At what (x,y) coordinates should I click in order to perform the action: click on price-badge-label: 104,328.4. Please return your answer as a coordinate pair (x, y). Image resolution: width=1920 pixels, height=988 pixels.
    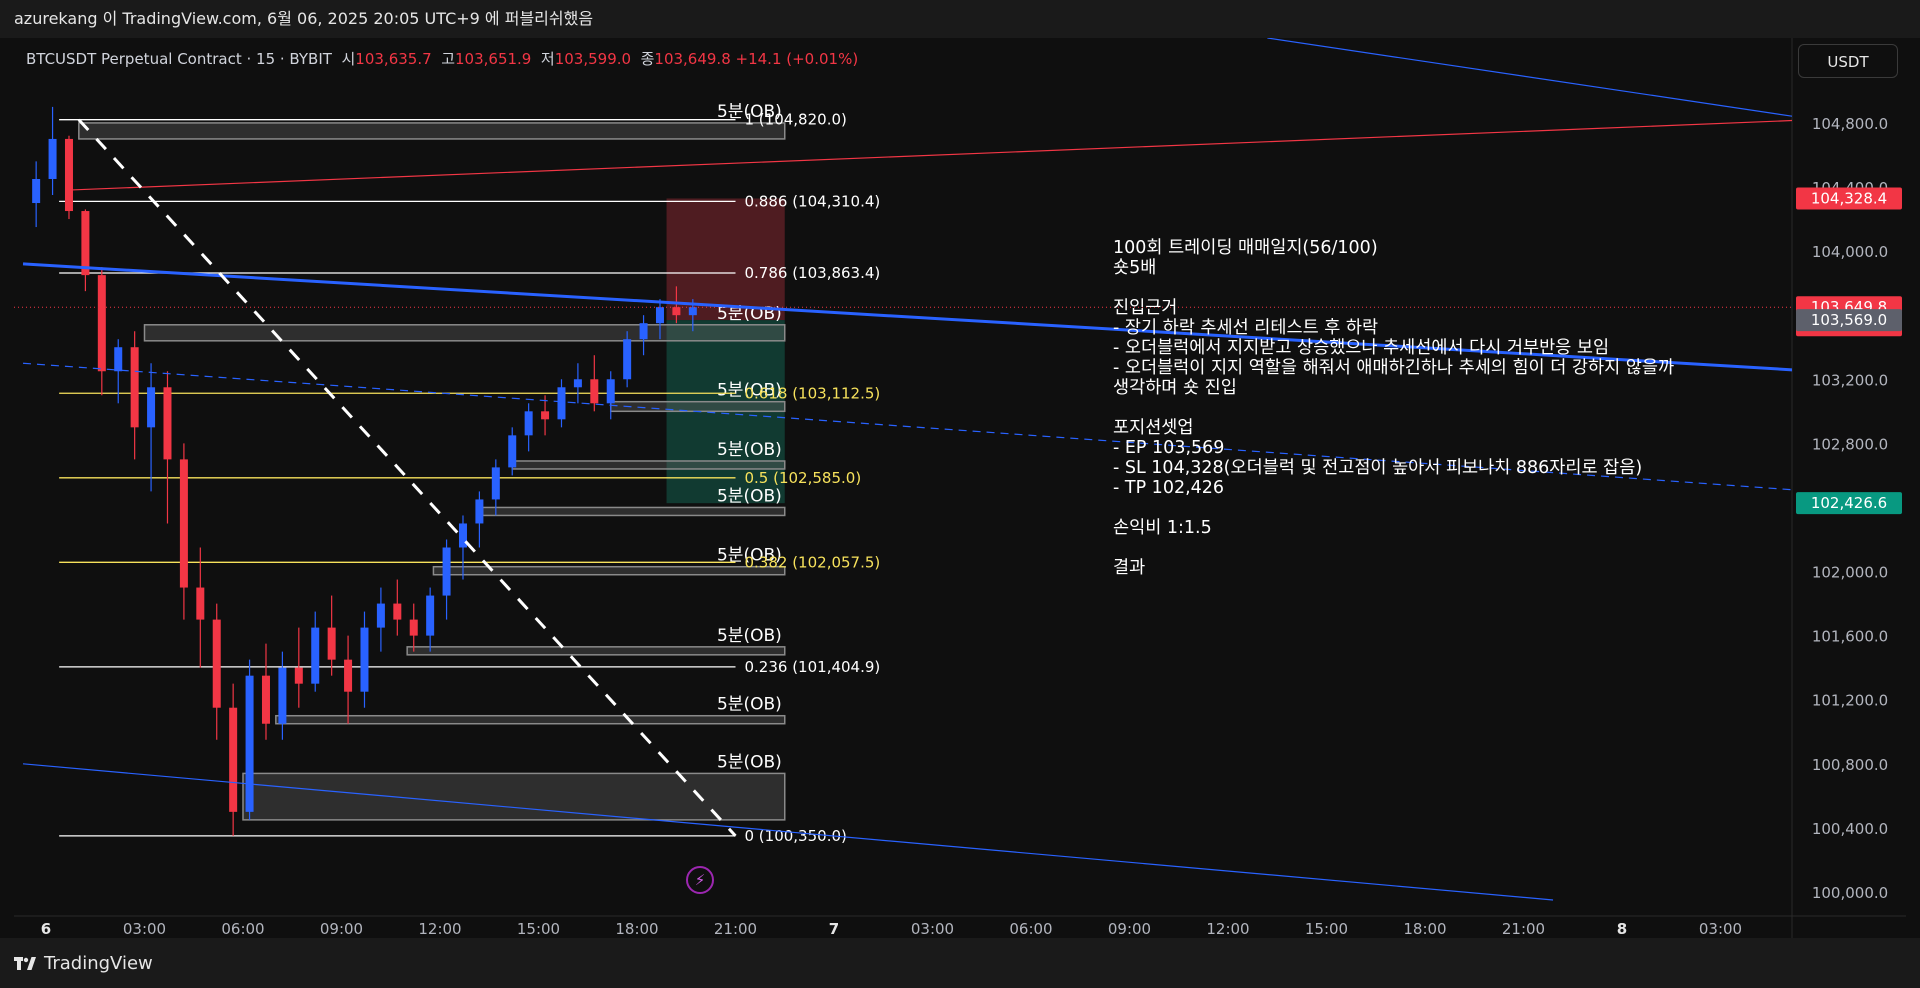
    Looking at the image, I should click on (1849, 198).